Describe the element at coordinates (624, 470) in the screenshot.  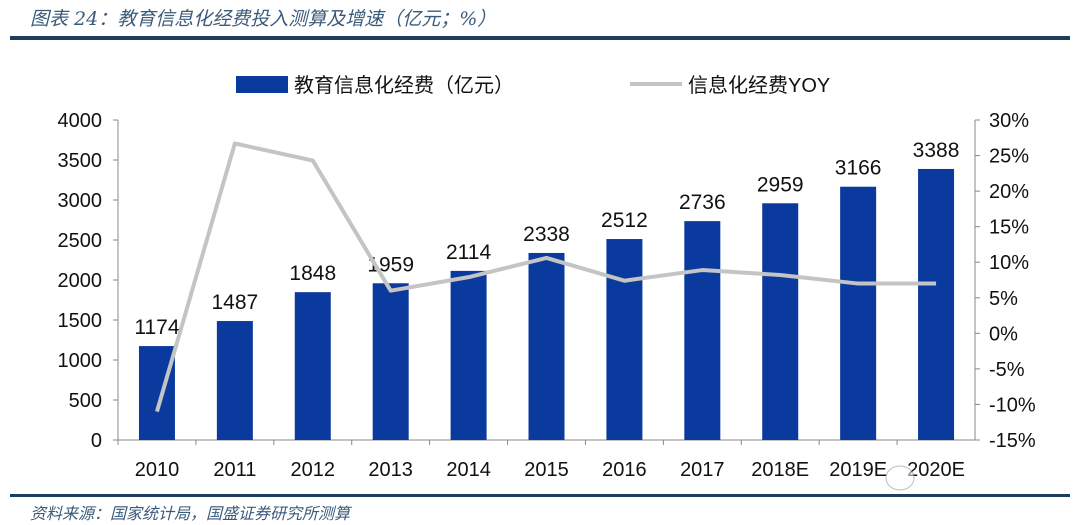
I see `x-tick-label: 2016` at that location.